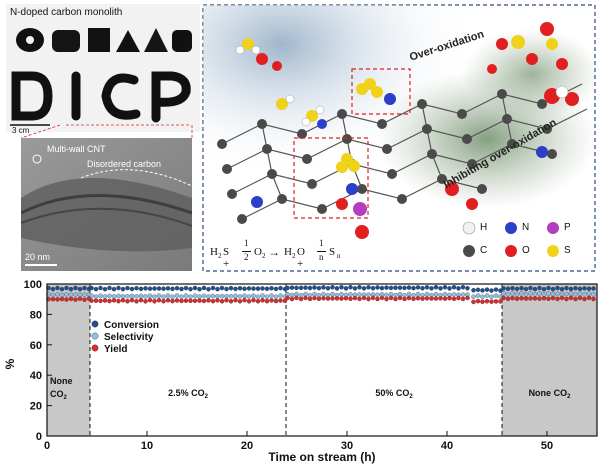  Describe the element at coordinates (484, 250) in the screenshot. I see `legend-c-label: C` at that location.